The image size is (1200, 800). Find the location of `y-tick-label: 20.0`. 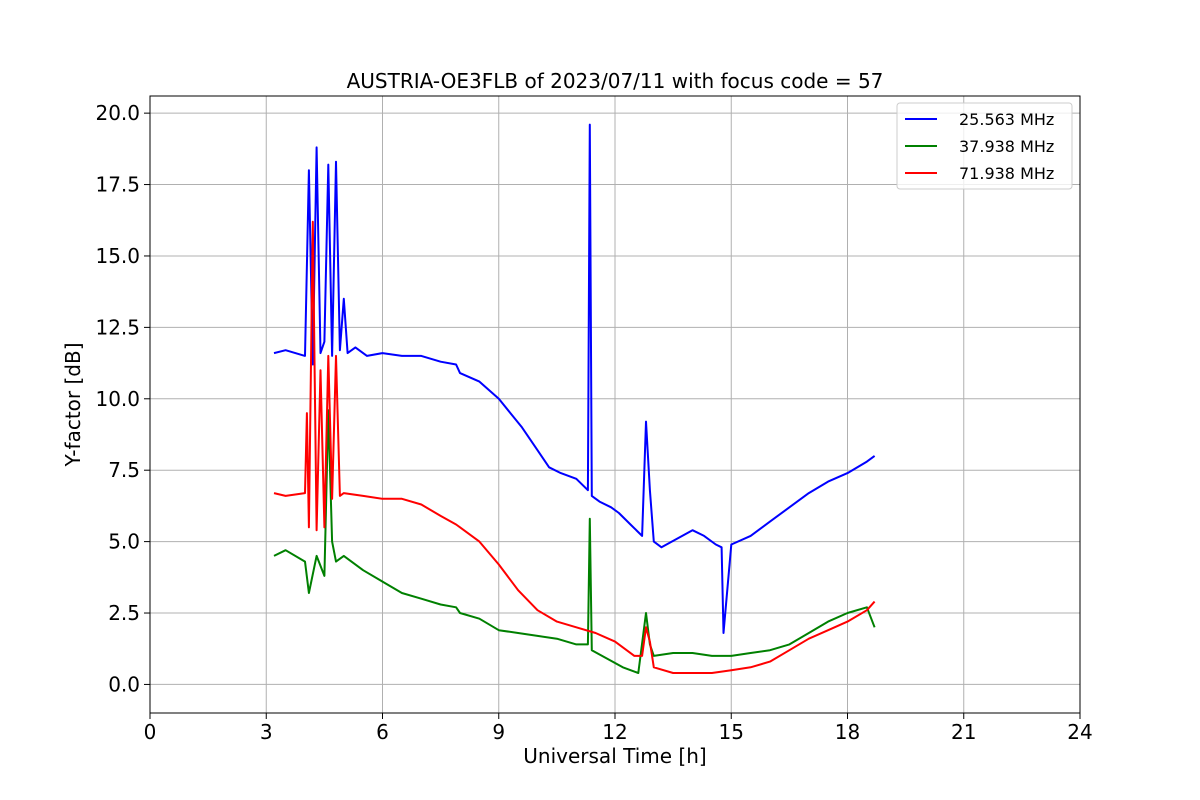

y-tick-label: 20.0 is located at coordinates (117, 113).